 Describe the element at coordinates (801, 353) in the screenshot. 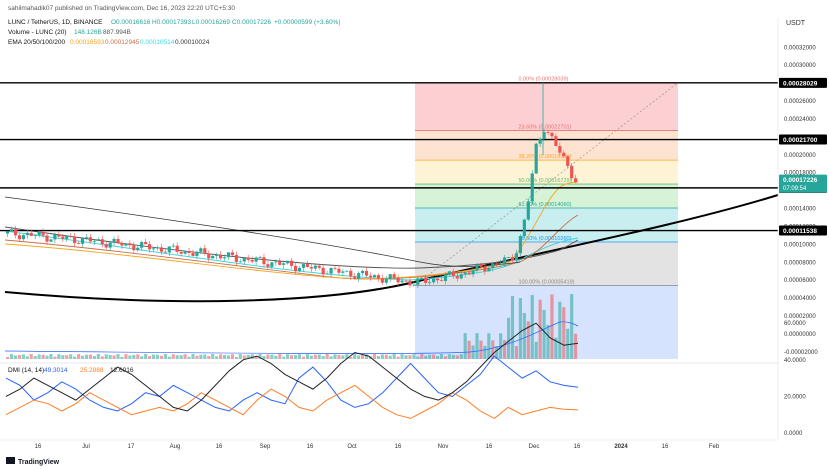

I see `price-tick-label: -0.00002000` at that location.